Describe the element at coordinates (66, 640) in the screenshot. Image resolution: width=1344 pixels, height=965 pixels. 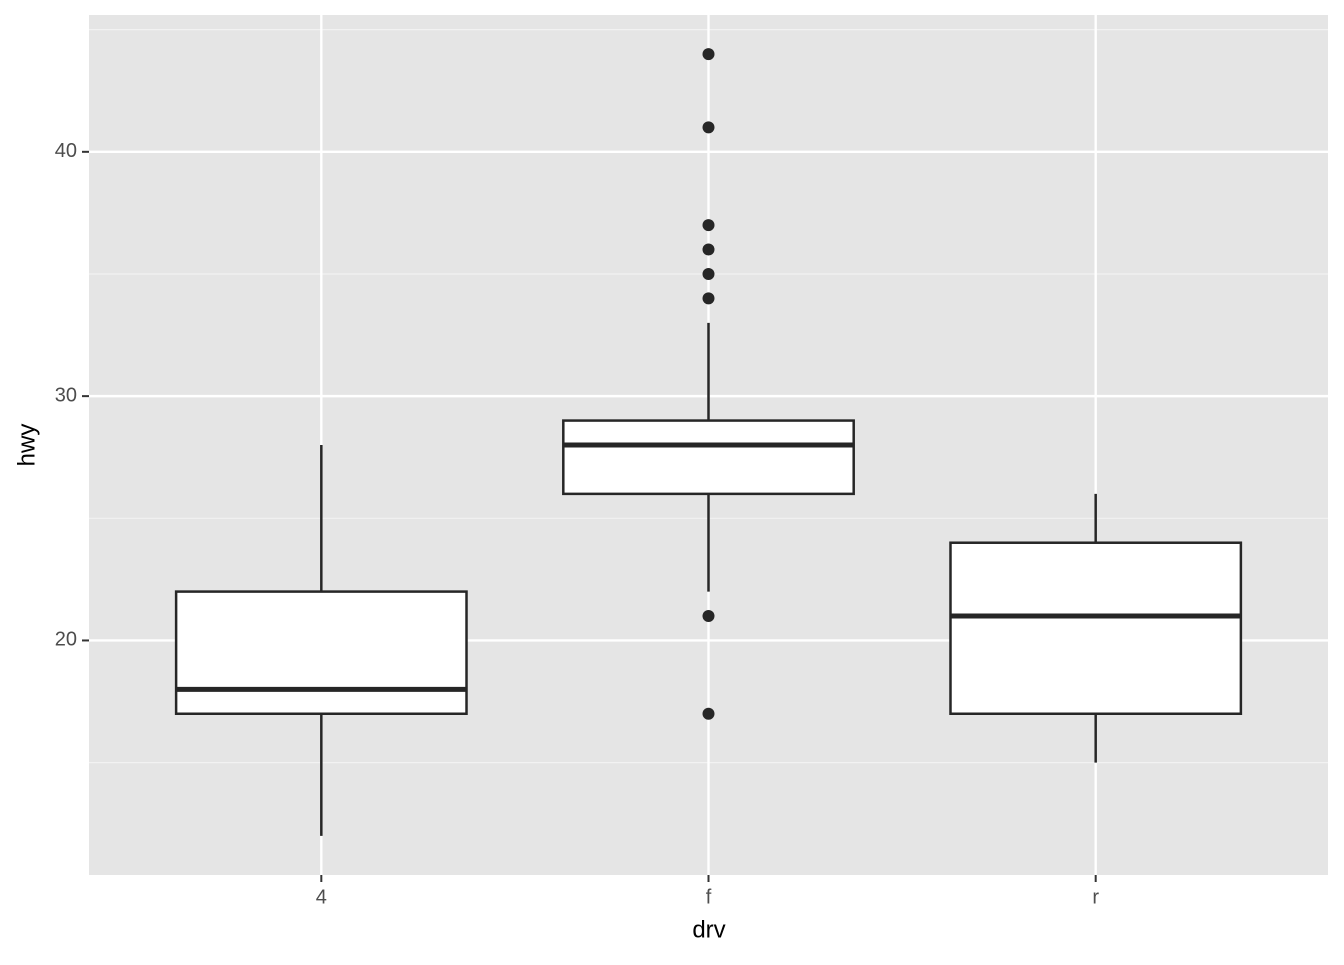
I see `y-tick-label: 20` at that location.